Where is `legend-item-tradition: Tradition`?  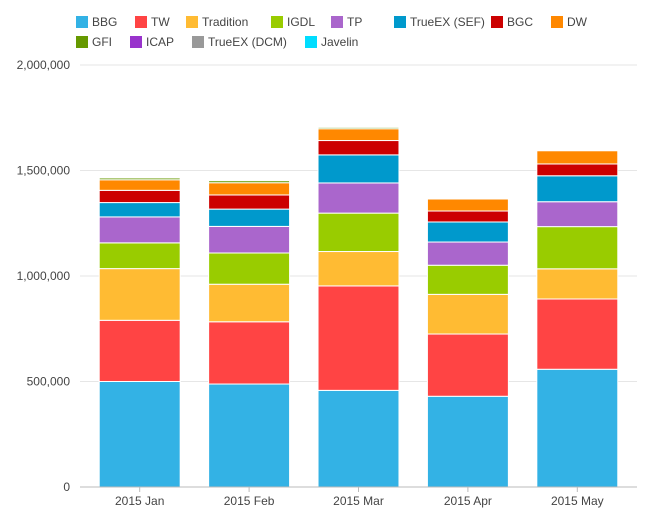
legend-item-tradition: Tradition is located at coordinates (217, 22).